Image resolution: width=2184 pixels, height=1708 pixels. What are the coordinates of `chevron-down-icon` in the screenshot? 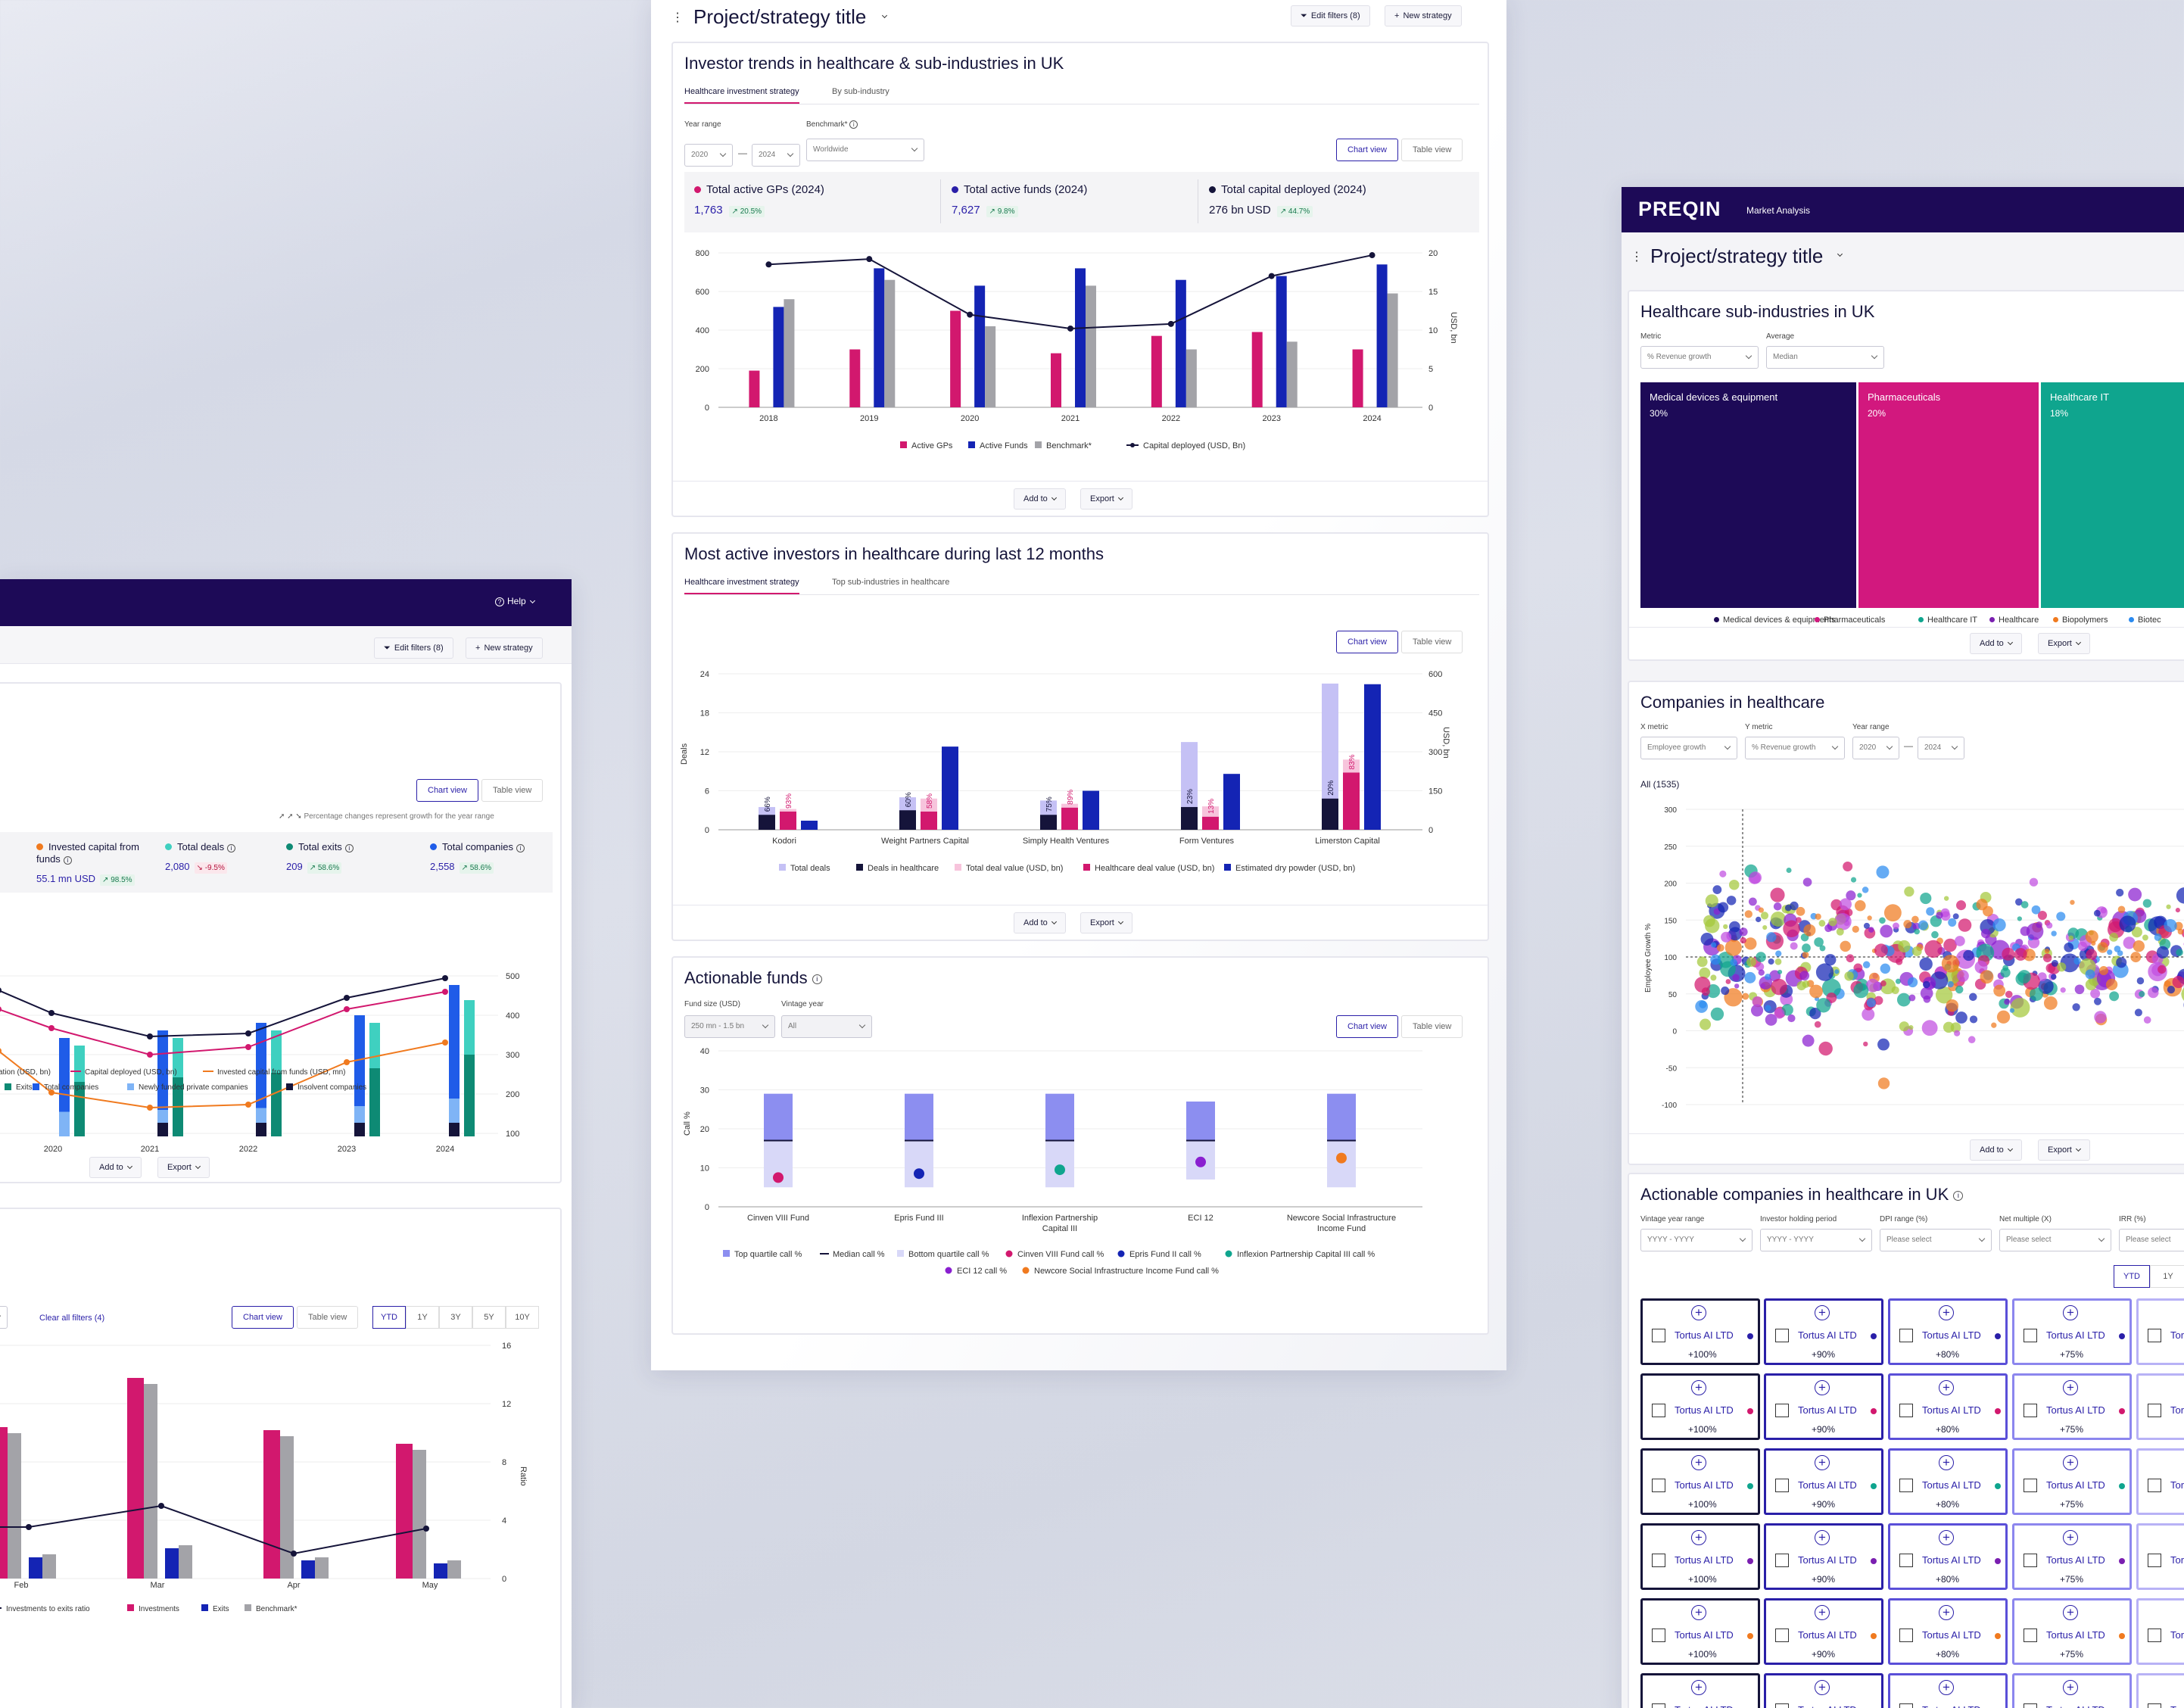 It's located at (1840, 254).